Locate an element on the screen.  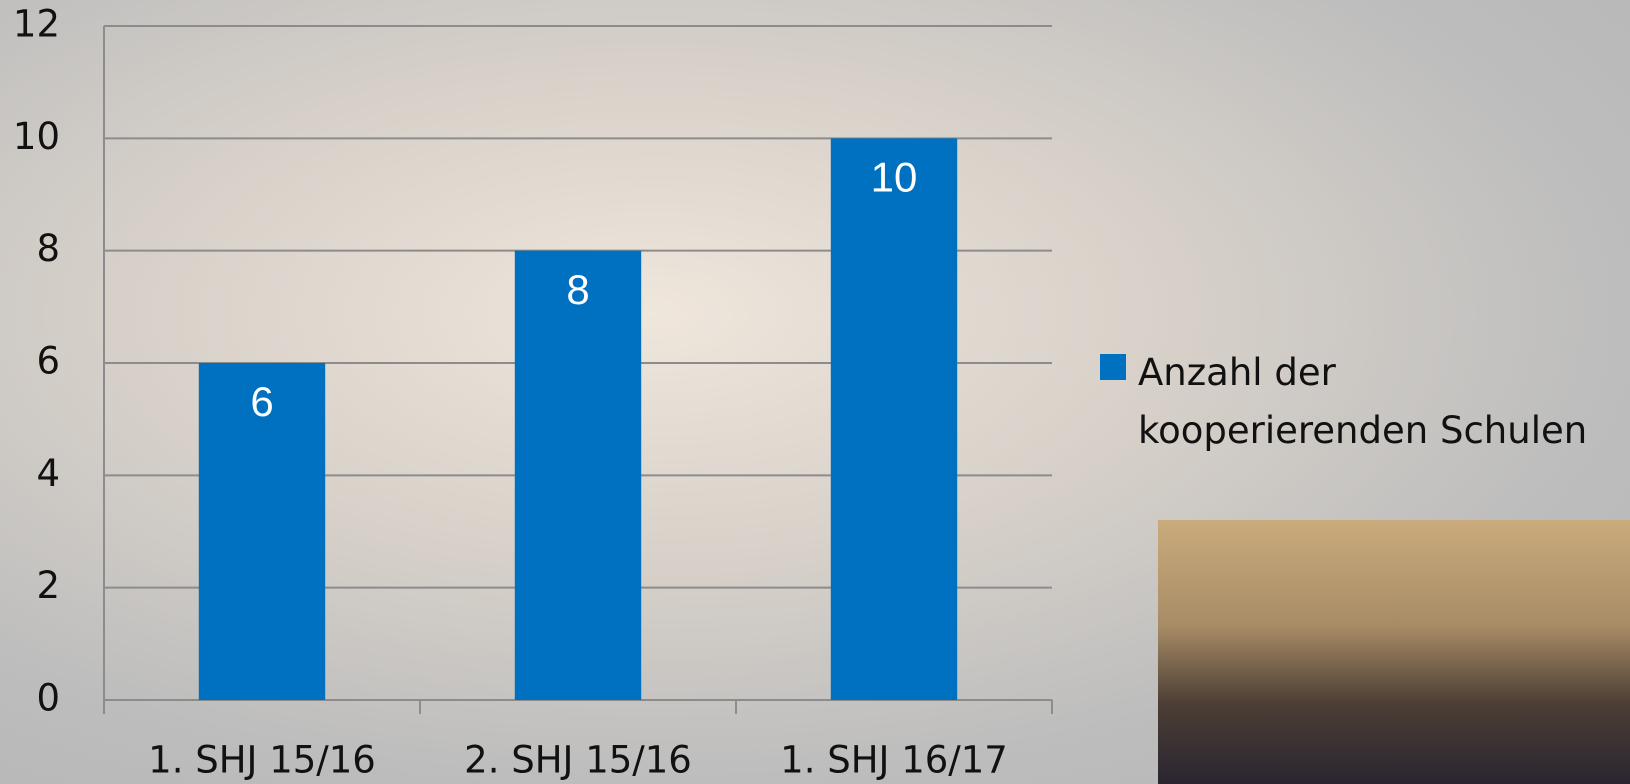
data-label: 10 is located at coordinates (894, 176).